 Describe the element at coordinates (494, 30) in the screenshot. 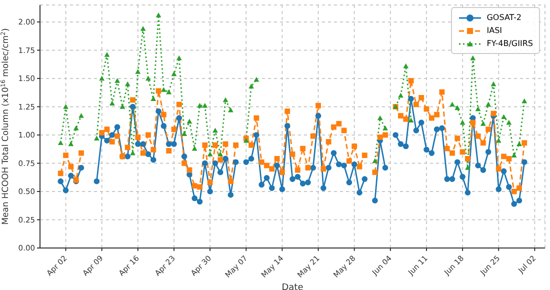

I see `legend-label: IASI` at that location.